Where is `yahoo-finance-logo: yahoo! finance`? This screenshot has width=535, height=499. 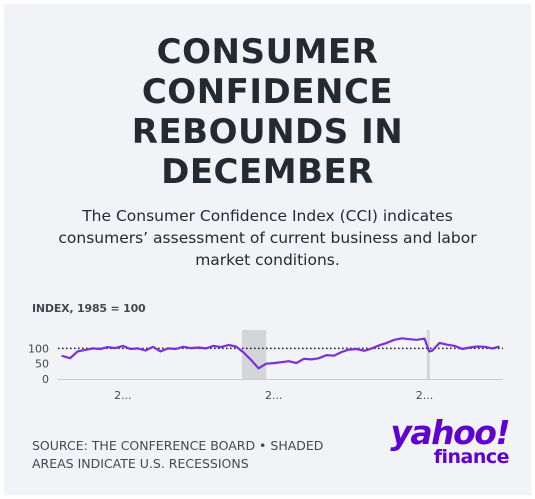 yahoo-finance-logo: yahoo! finance is located at coordinates (450, 440).